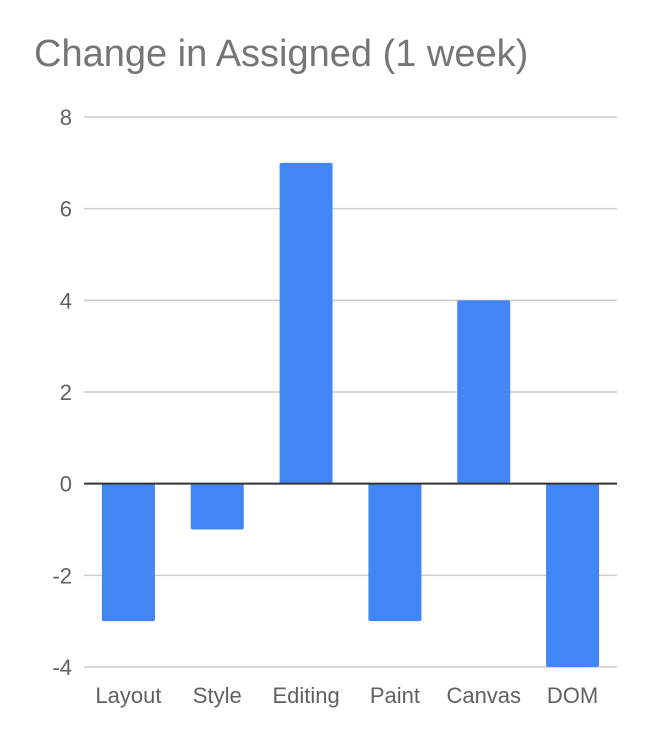 This screenshot has height=742, width=650. I want to click on x-tick-label: Editing, so click(305, 695).